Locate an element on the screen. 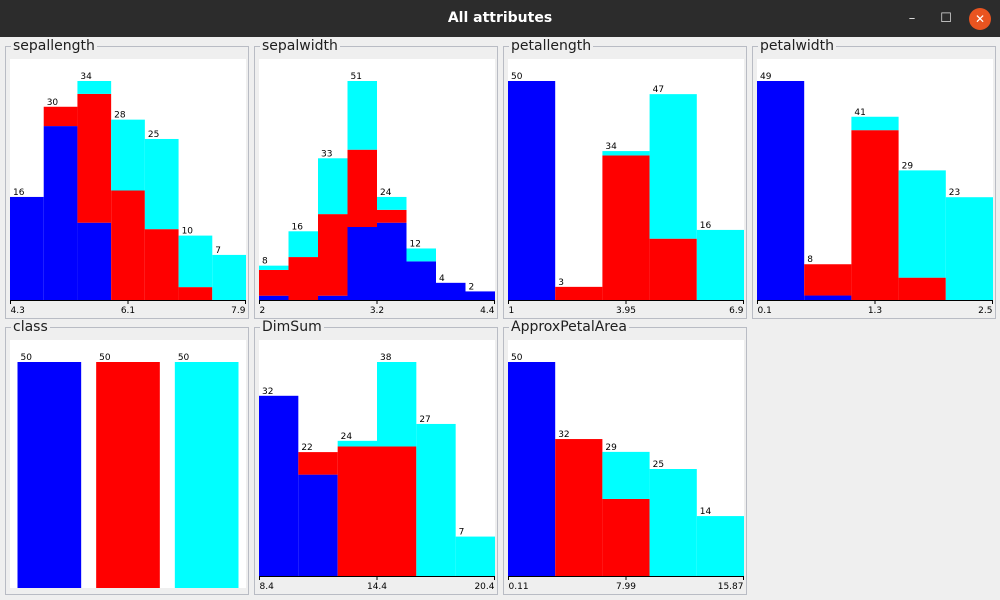 This screenshot has height=600, width=1000. x-tick-label: 3.95 is located at coordinates (626, 311).